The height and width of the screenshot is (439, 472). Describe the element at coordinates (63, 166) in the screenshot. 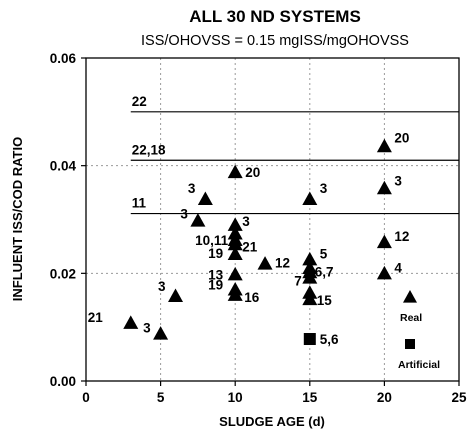

I see `y-tick-label: 0.04` at that location.